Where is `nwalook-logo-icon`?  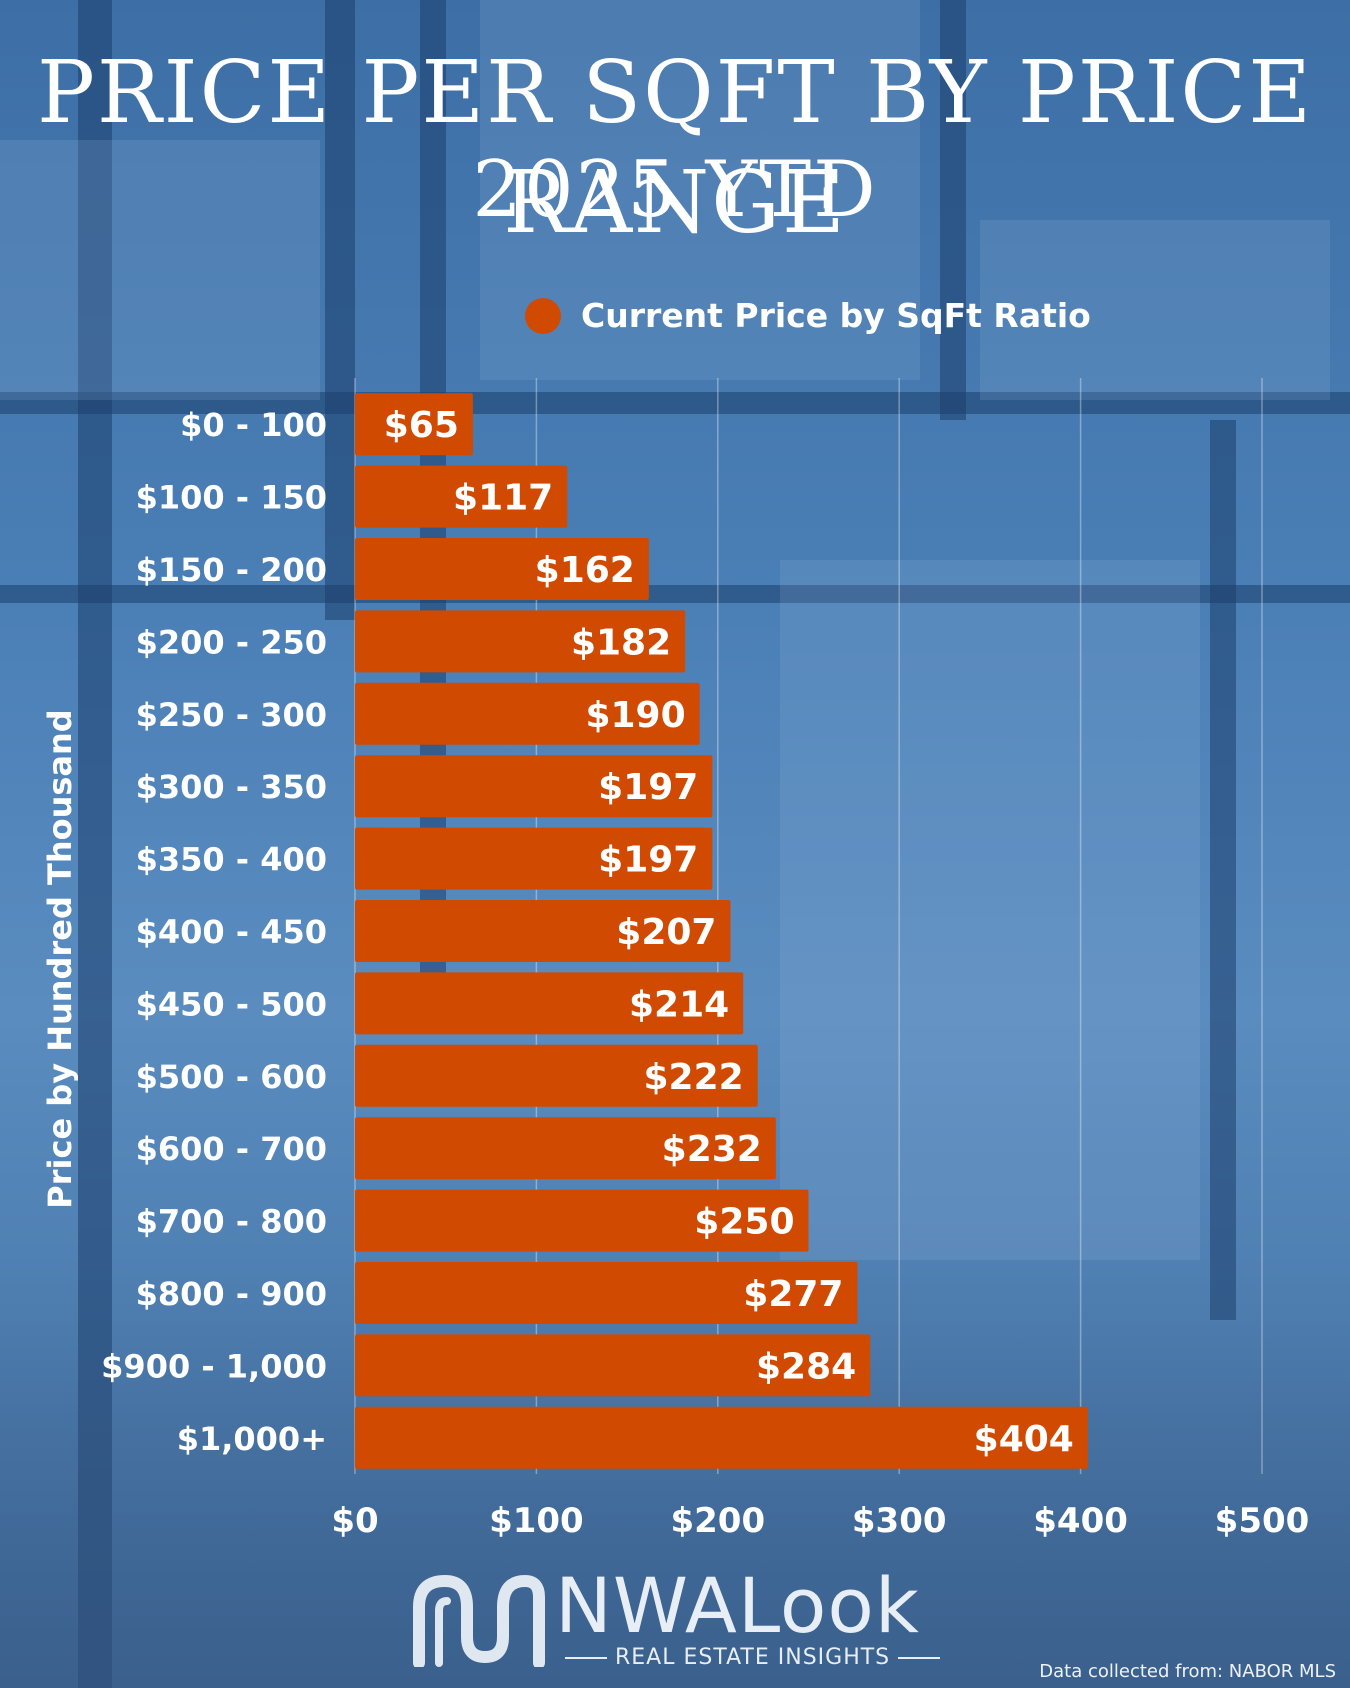
nwalook-logo-icon is located at coordinates (479, 1620).